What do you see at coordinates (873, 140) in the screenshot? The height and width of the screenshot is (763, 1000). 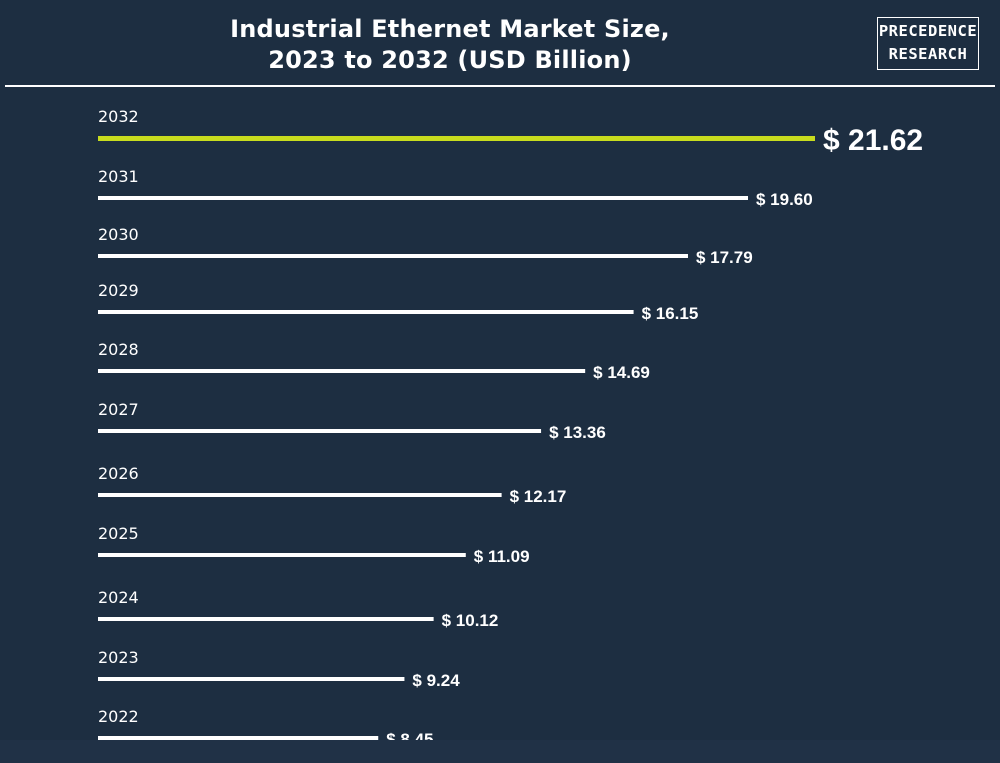 I see `value-label-2032: $ 21.62` at bounding box center [873, 140].